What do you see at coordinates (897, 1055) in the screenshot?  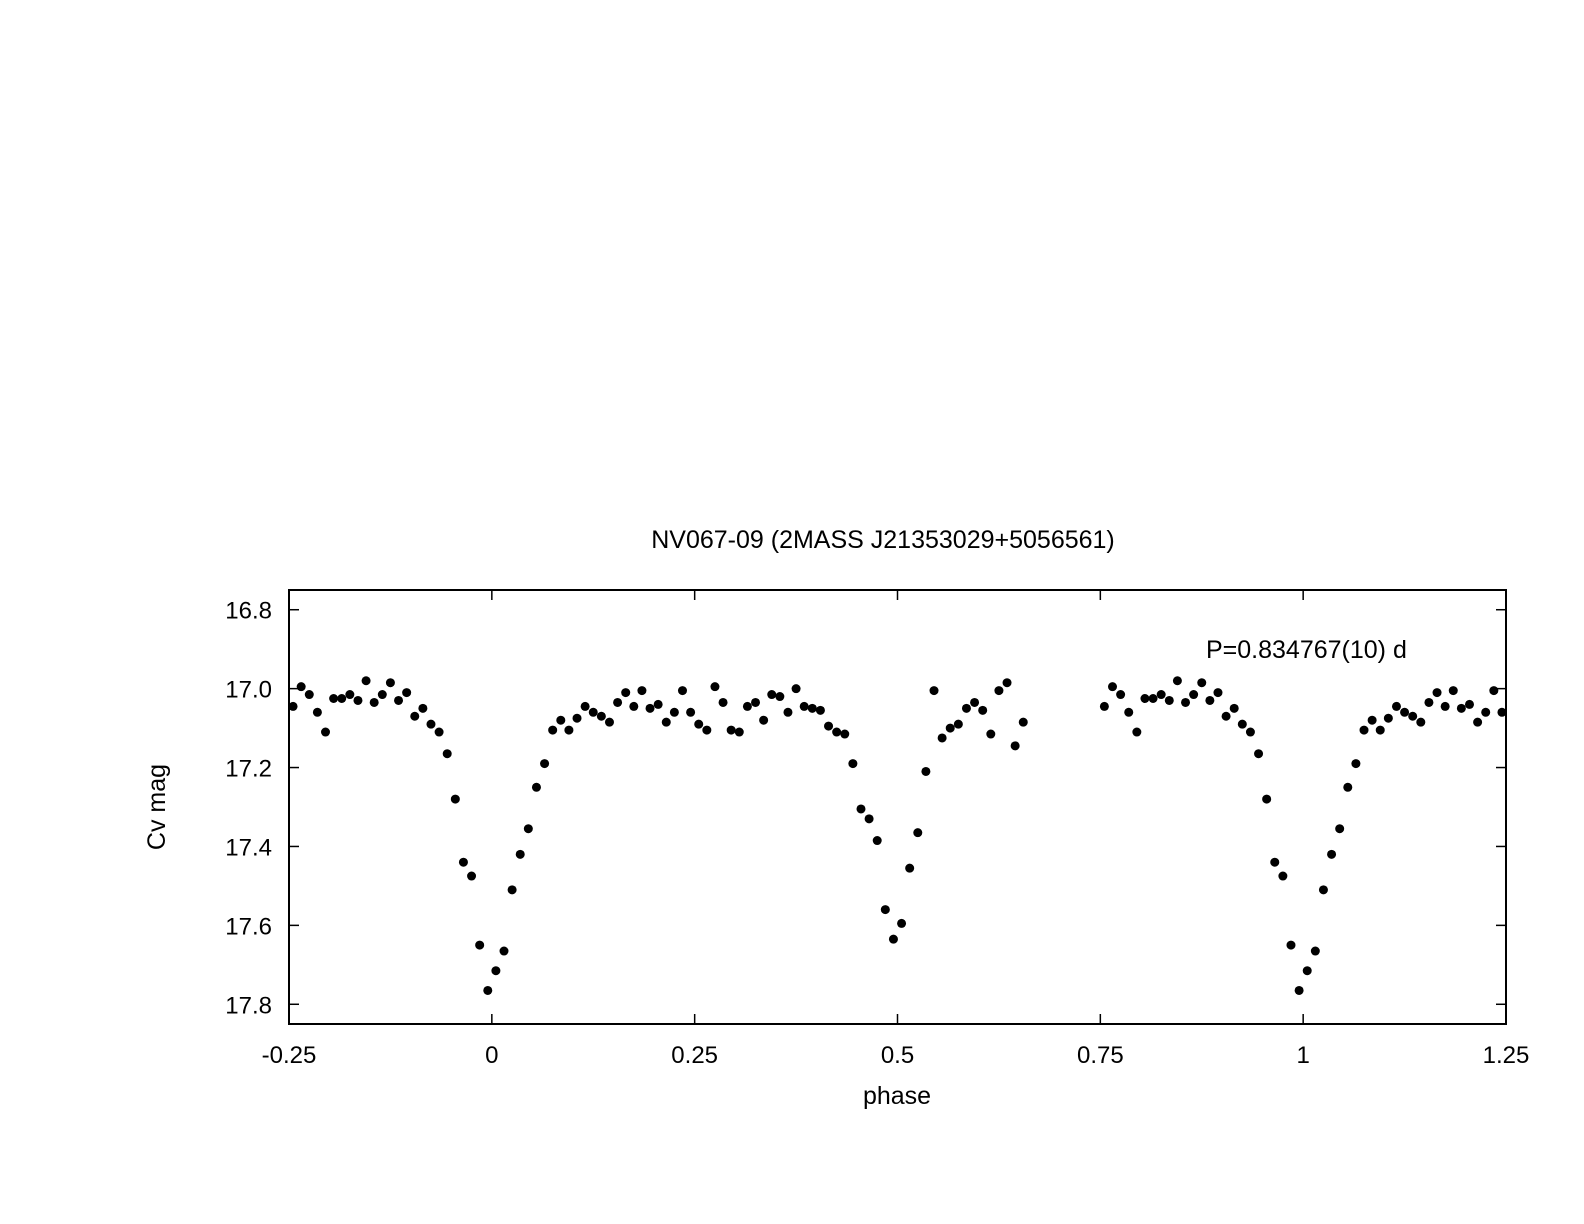 I see `x-tick-label: 0.5` at bounding box center [897, 1055].